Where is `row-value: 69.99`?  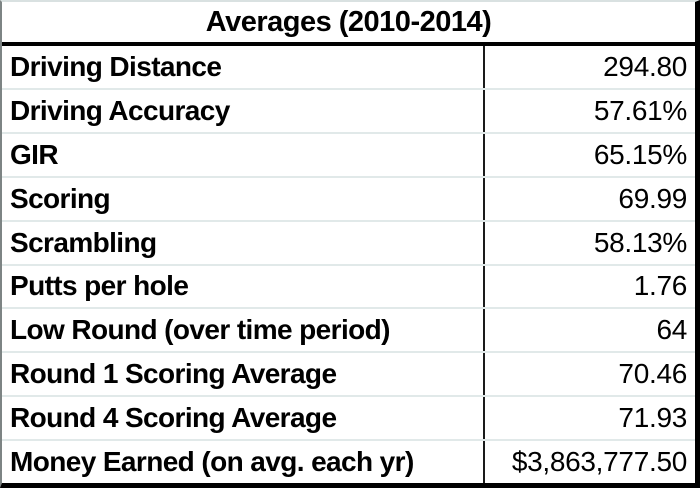
row-value: 69.99 is located at coordinates (589, 198).